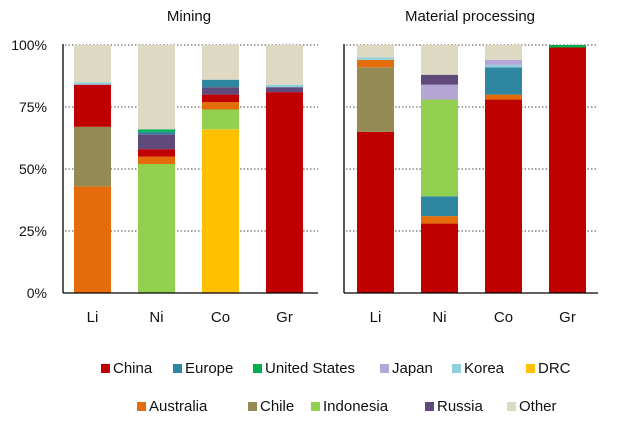 The width and height of the screenshot is (624, 421). Describe the element at coordinates (439, 92) in the screenshot. I see `bar-segment-ni-japan` at that location.